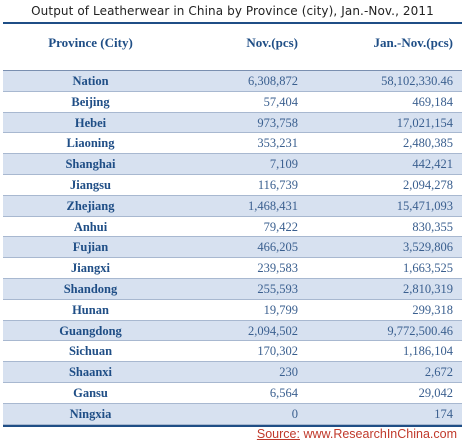  What do you see at coordinates (232, 331) in the screenshot?
I see `table-row: Guangdong 2,094,502 9,772,500.46` at bounding box center [232, 331].